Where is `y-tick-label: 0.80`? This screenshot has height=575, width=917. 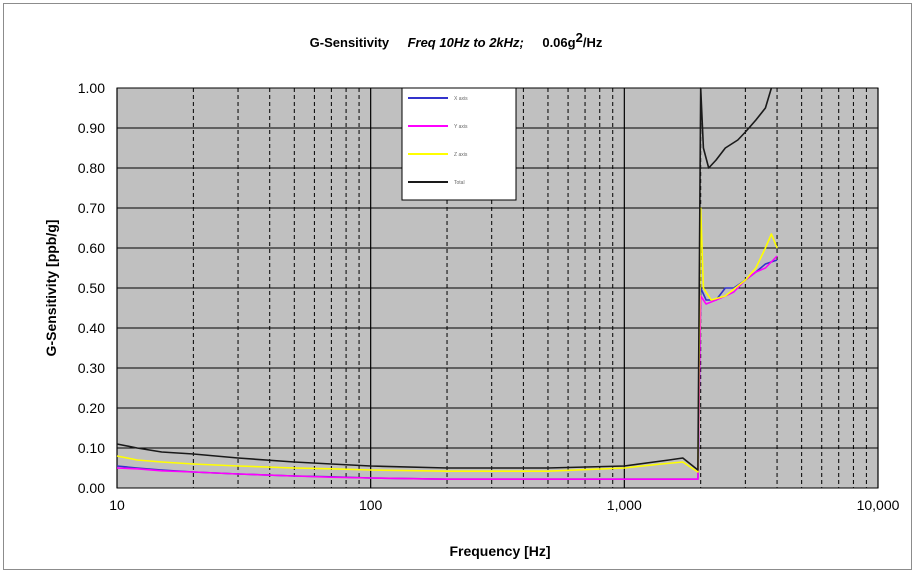
y-tick-label: 0.80 is located at coordinates (91, 168).